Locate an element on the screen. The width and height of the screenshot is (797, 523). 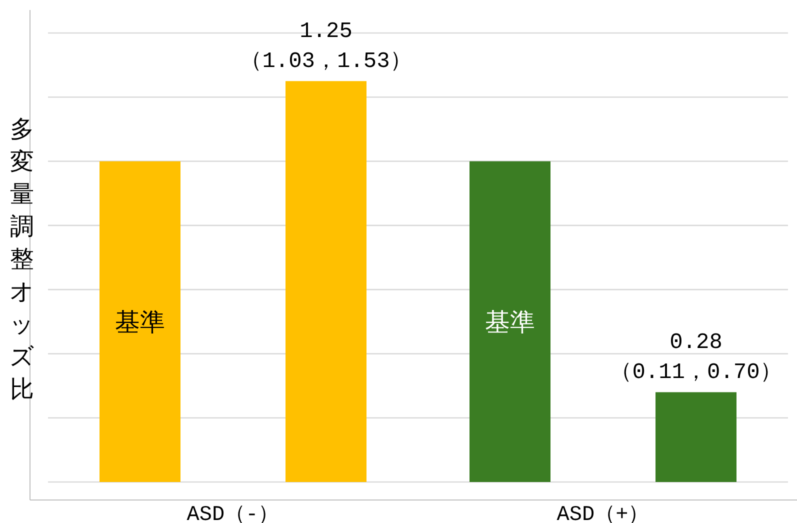
data-label: 0.28 （0.11，0.70） is located at coordinates (696, 358).